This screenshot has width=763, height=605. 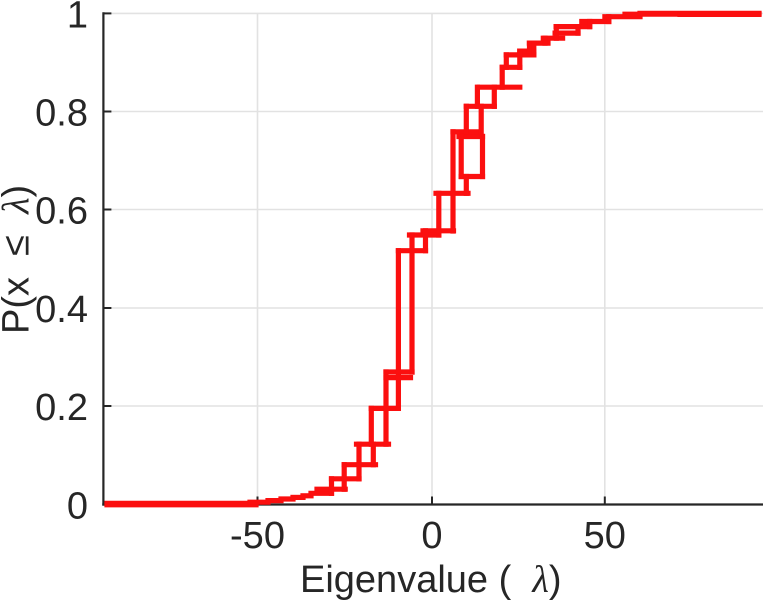 What do you see at coordinates (61, 114) in the screenshot?
I see `svg-text: 0.8` at bounding box center [61, 114].